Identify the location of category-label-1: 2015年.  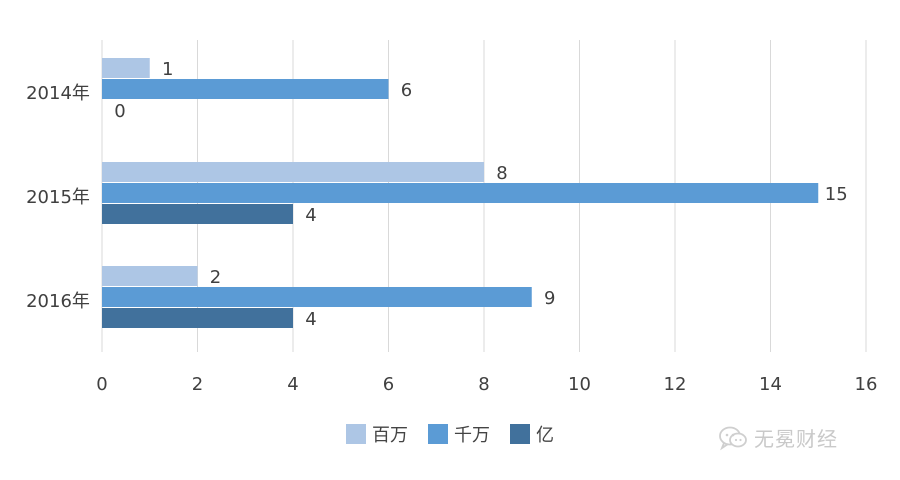
(58, 197).